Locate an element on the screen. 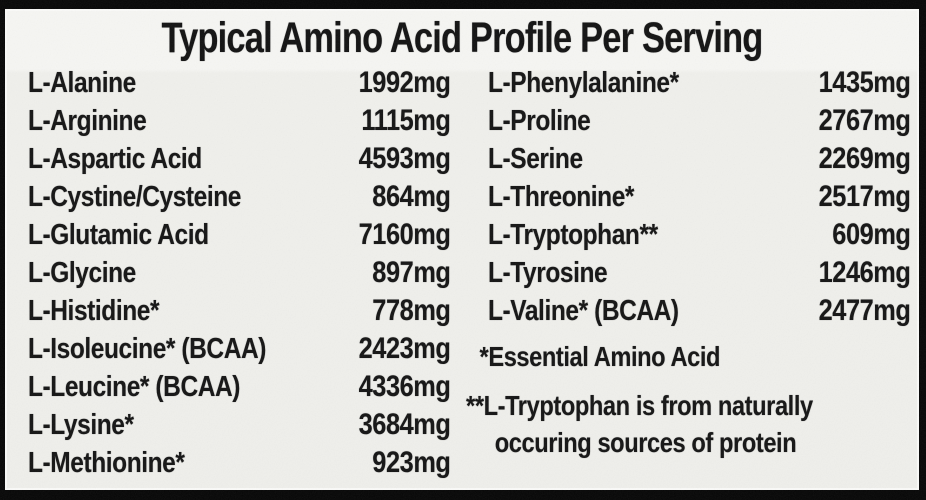 This screenshot has height=500, width=926. amino-acid-name: L-Serine is located at coordinates (535, 159).